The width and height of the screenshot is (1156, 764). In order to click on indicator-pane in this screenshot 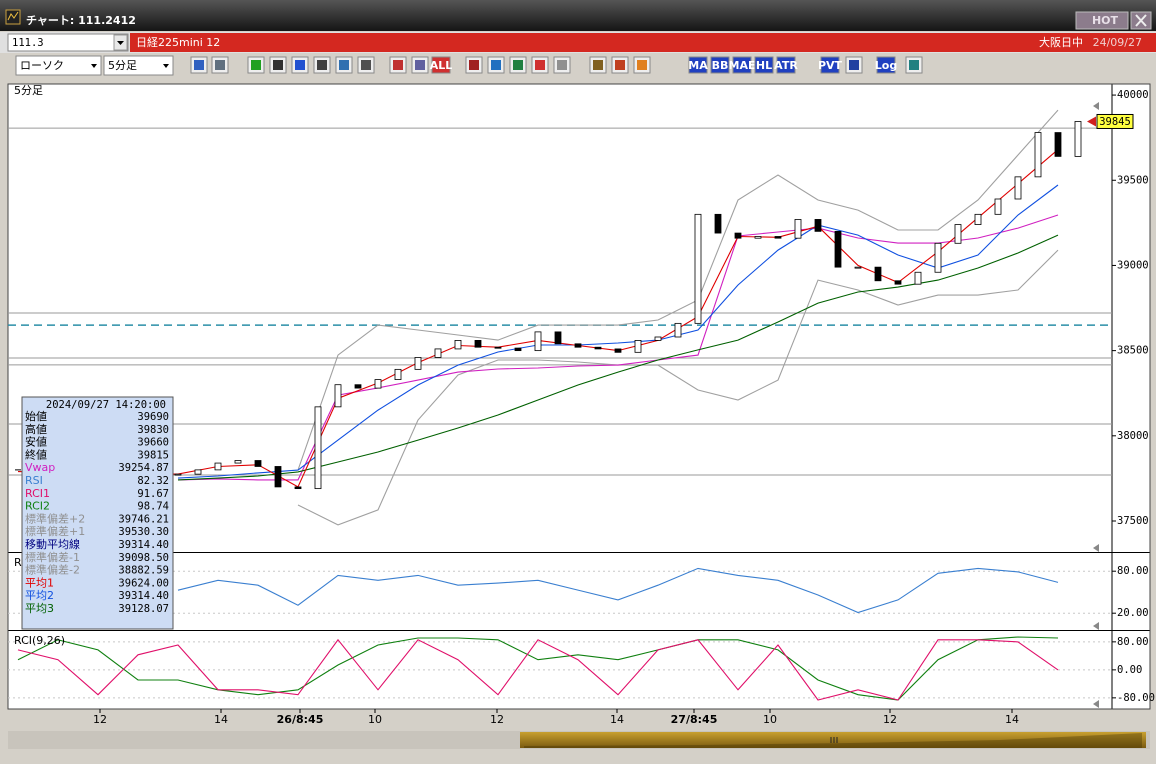, I will do `click(560, 590)`.